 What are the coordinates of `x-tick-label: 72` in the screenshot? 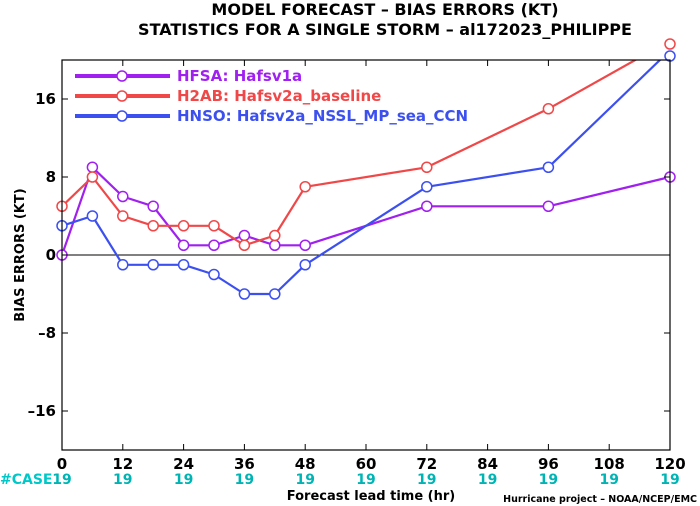 It's located at (426, 464).